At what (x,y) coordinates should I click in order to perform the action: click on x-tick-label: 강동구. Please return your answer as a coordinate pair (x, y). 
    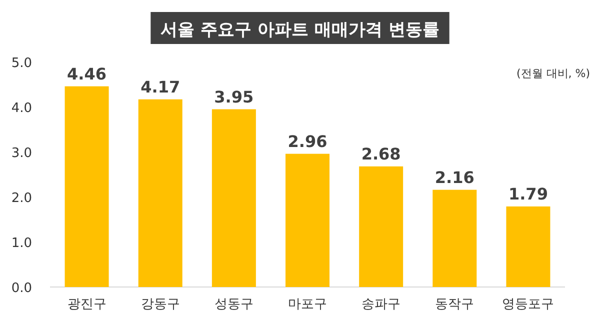
    Looking at the image, I should click on (160, 304).